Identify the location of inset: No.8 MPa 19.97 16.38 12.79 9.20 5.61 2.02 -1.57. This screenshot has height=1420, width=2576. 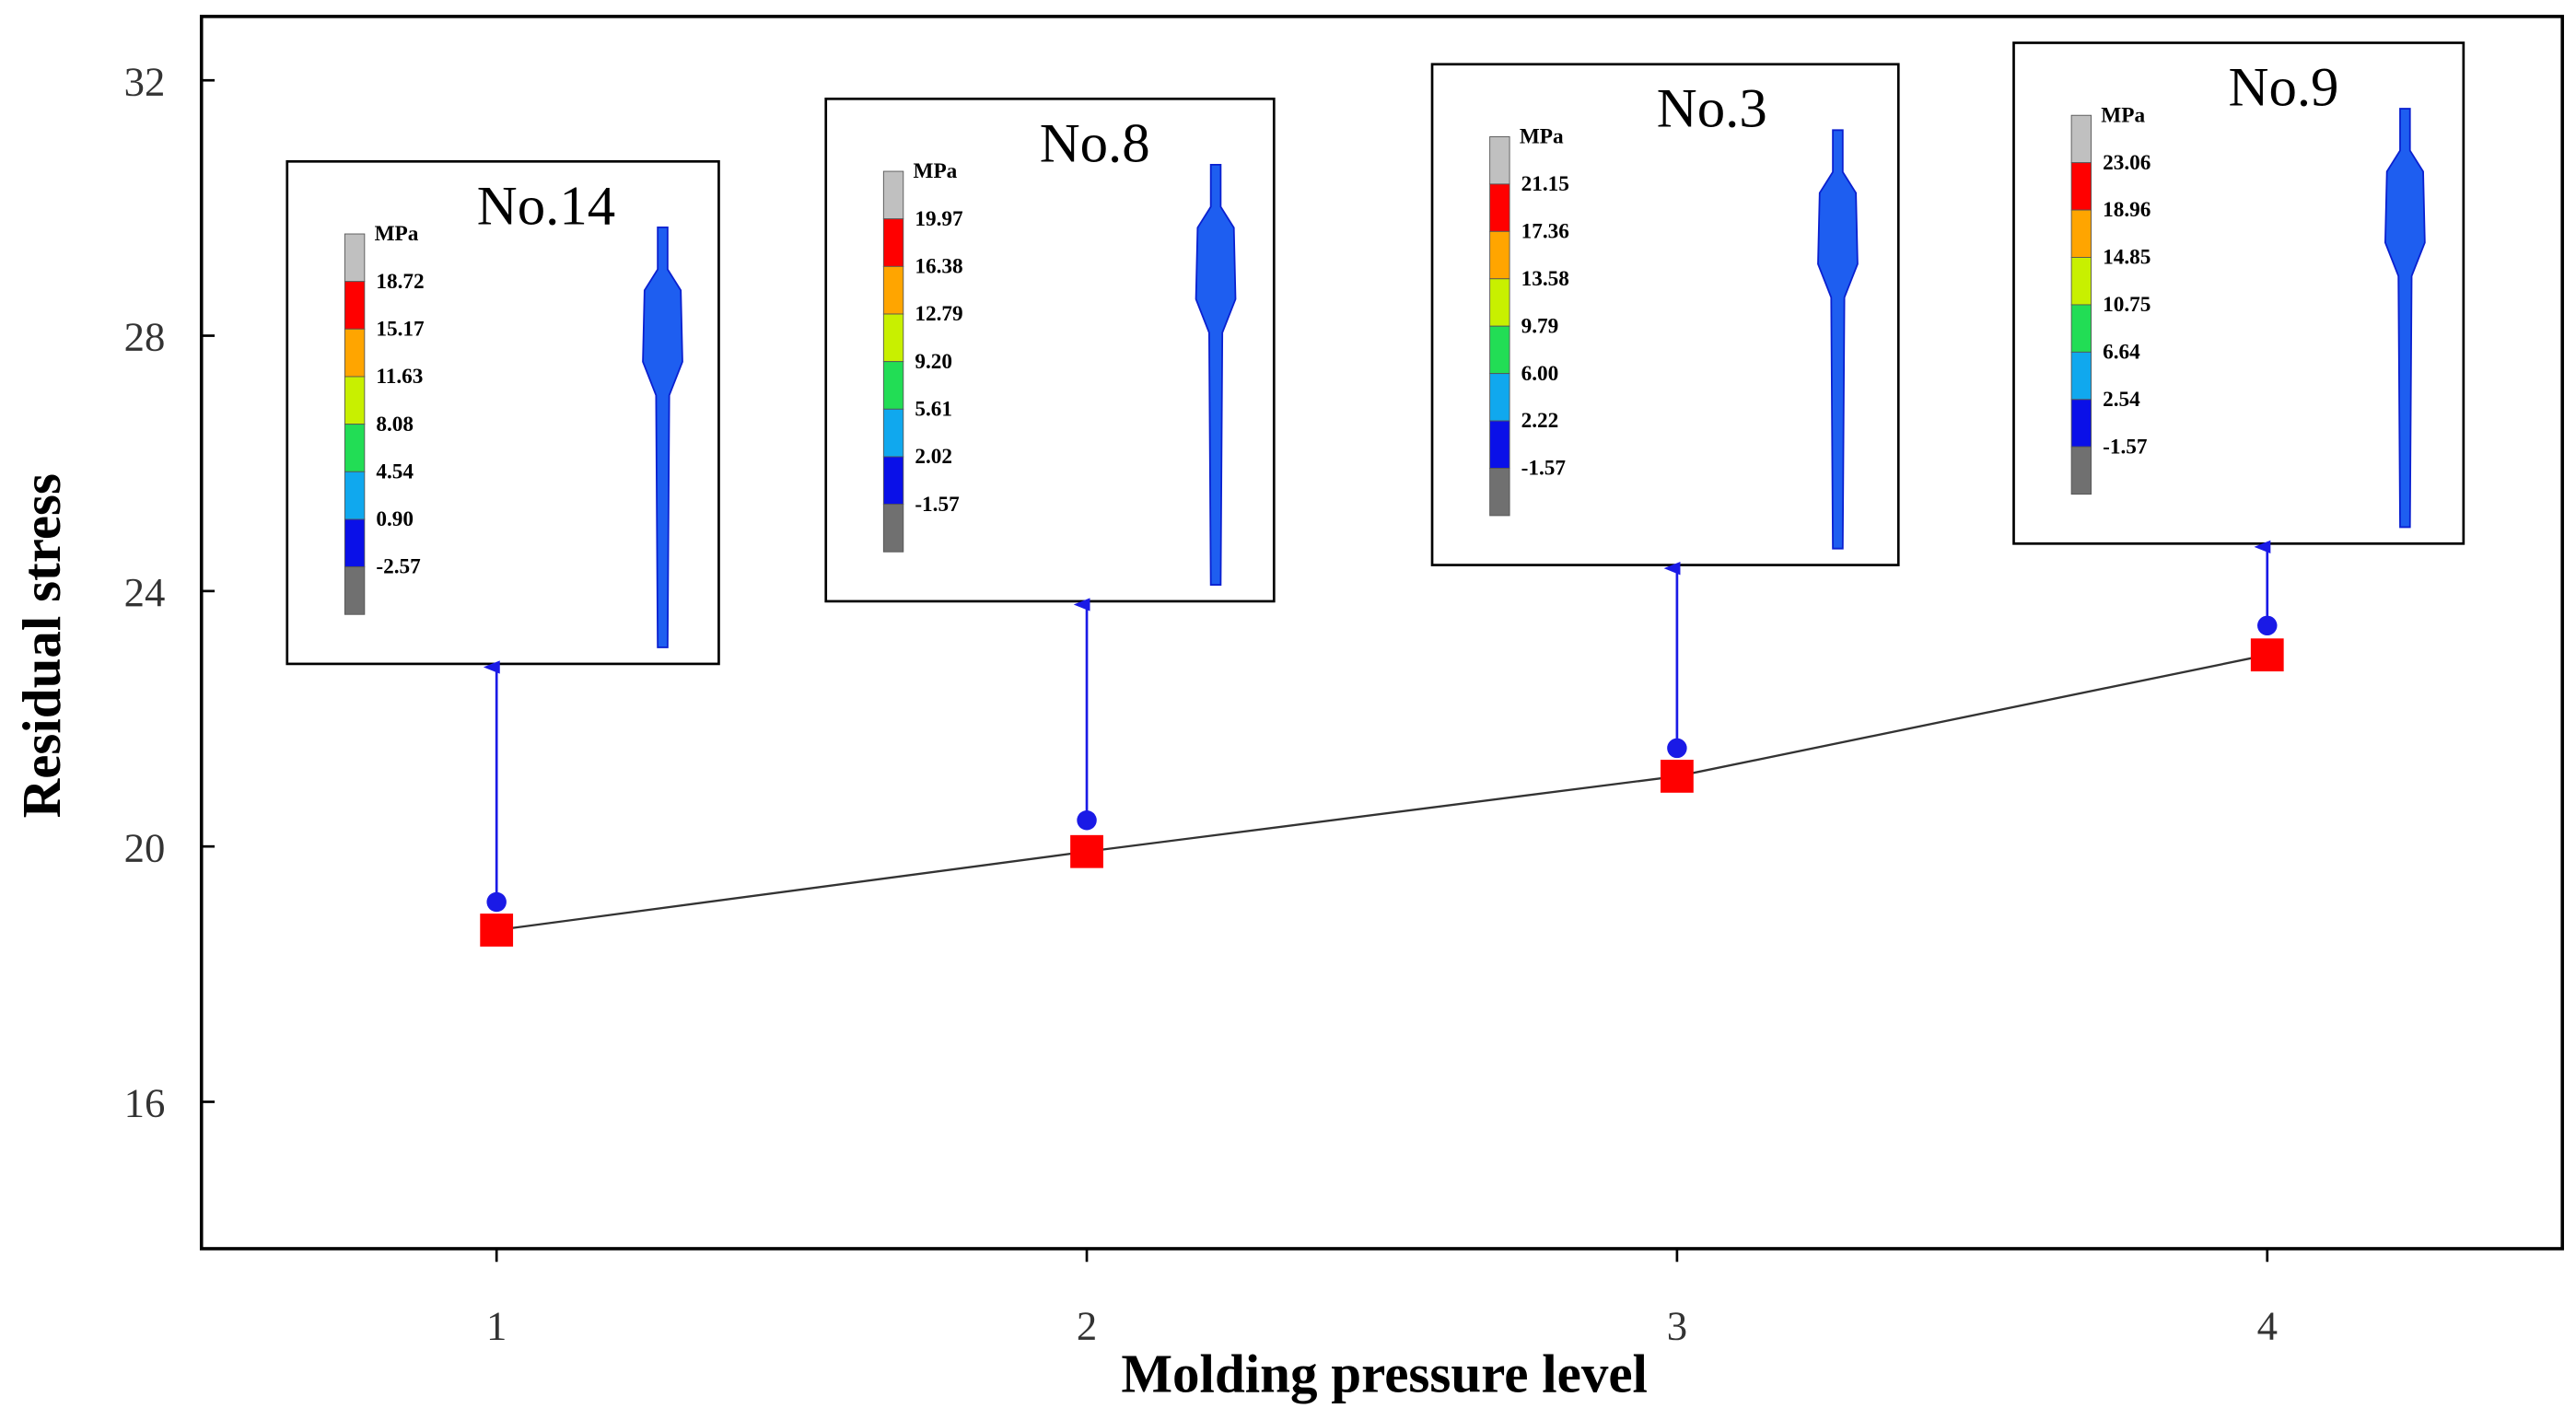
(1050, 350).